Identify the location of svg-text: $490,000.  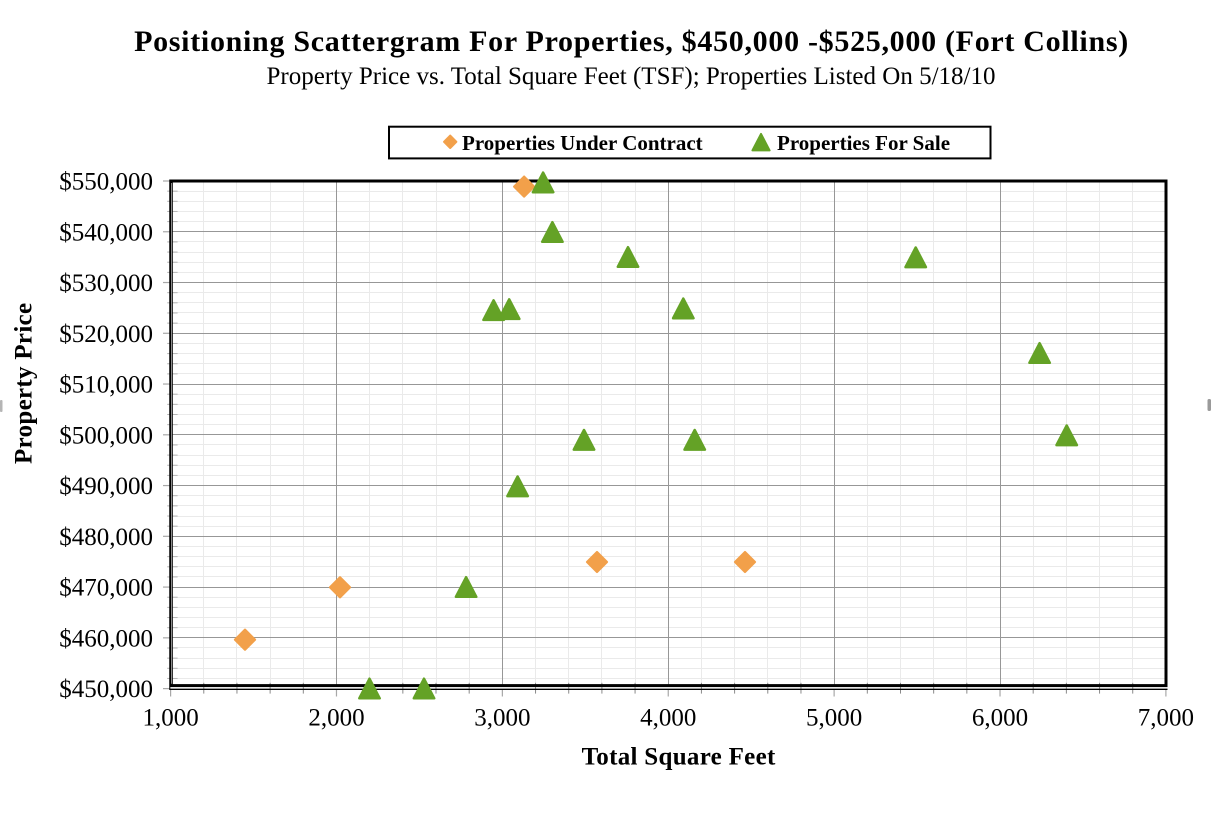
(106, 486).